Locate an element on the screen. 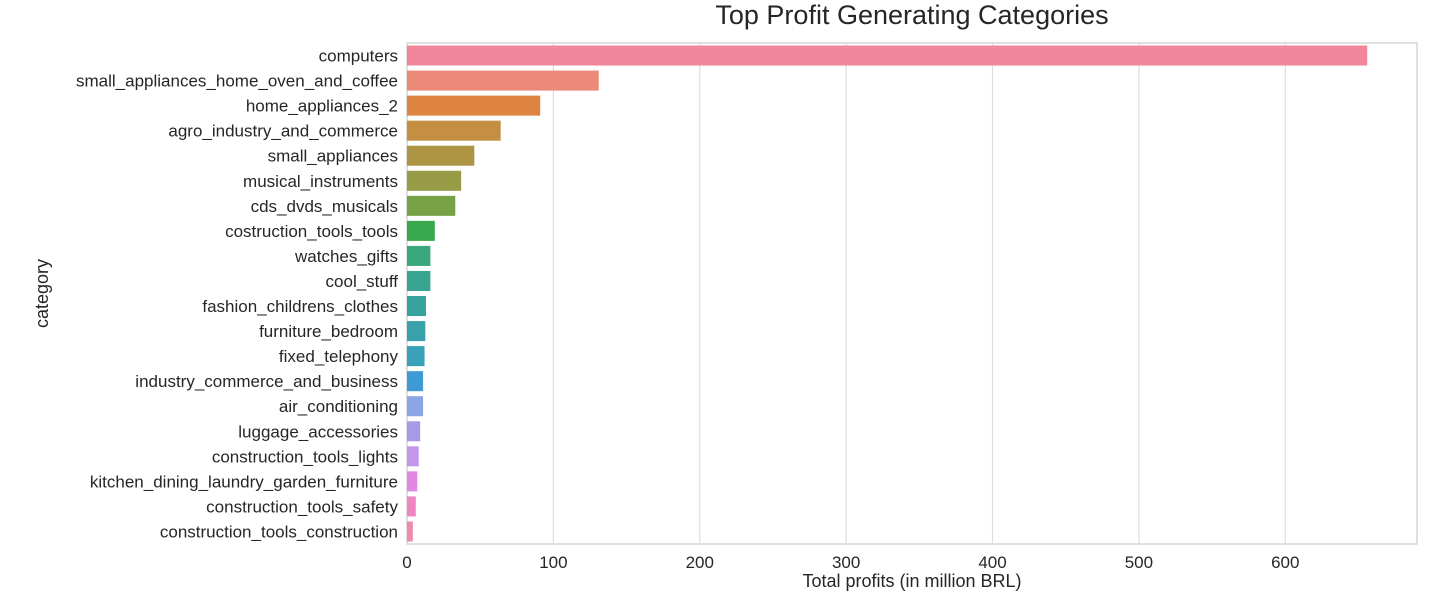  x-axis-label: Total profits (in million BRL) is located at coordinates (911, 581).